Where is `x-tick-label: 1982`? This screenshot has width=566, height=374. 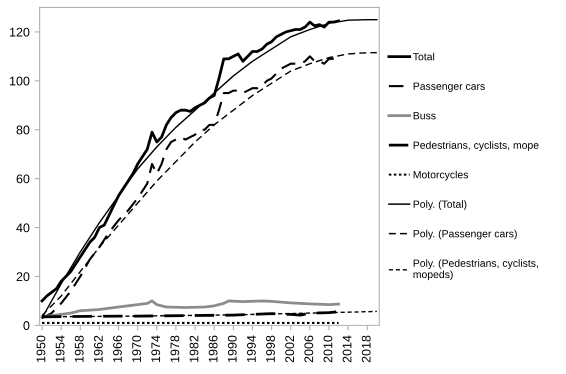
x-tick-label: 1982 is located at coordinates (194, 349).